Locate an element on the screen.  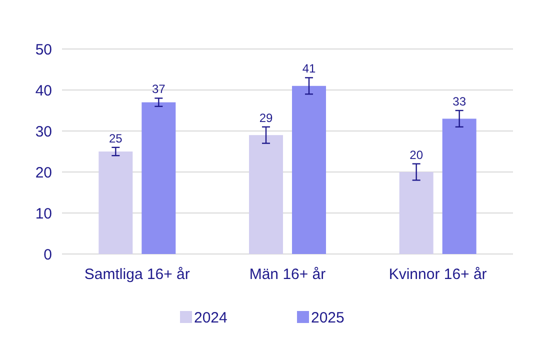
y-tick-label: 10 is located at coordinates (43, 213).